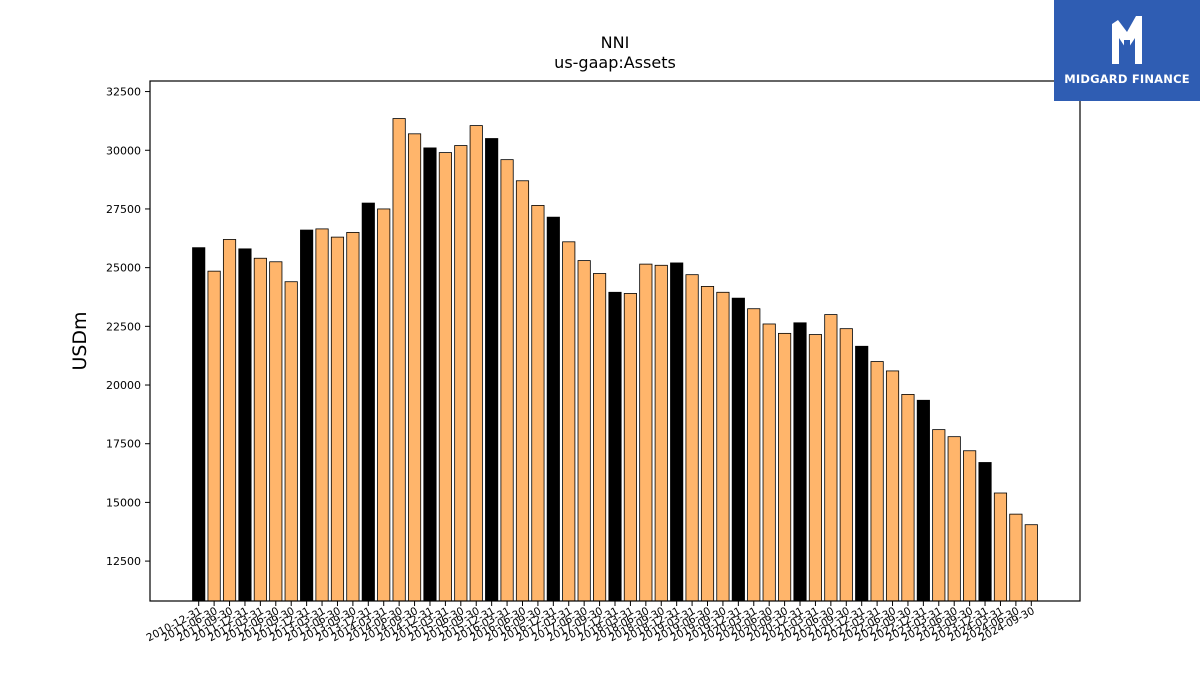 The image size is (1200, 675). Describe the element at coordinates (123, 326) in the screenshot. I see `y-tick-label: 22500` at that location.